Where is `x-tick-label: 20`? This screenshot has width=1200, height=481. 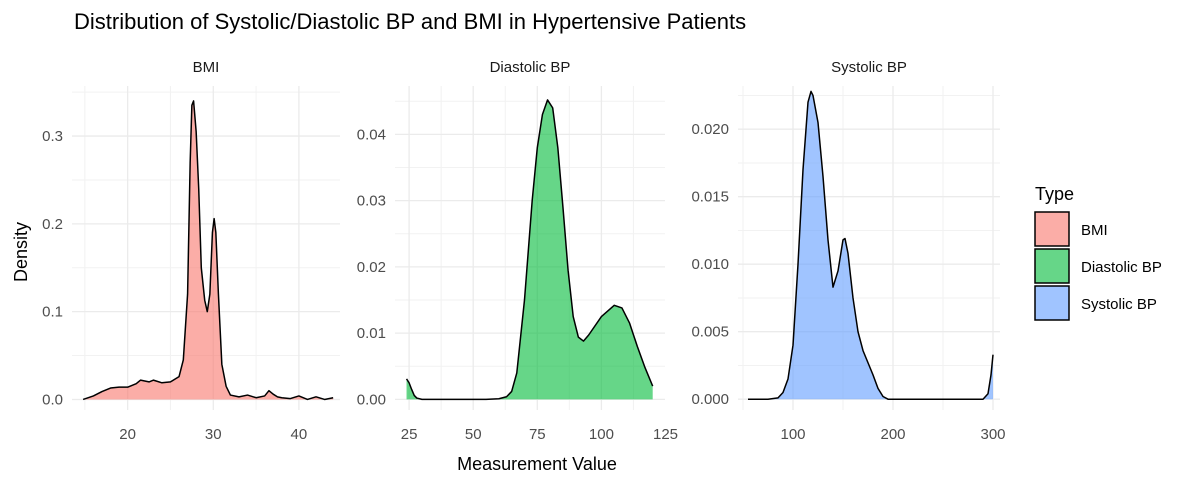 x-tick-label: 20 is located at coordinates (127, 434).